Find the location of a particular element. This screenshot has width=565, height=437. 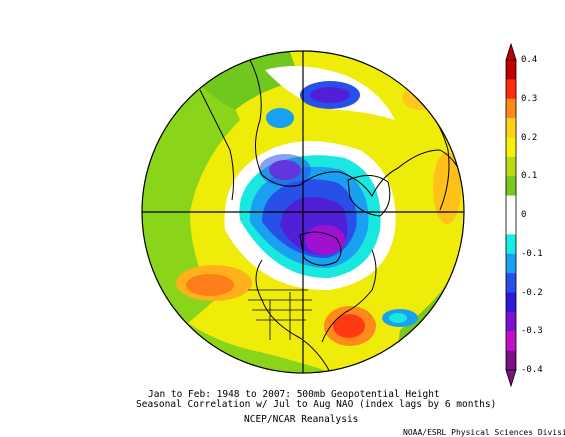

coastline-arctic is located at coordinates (356, 128).